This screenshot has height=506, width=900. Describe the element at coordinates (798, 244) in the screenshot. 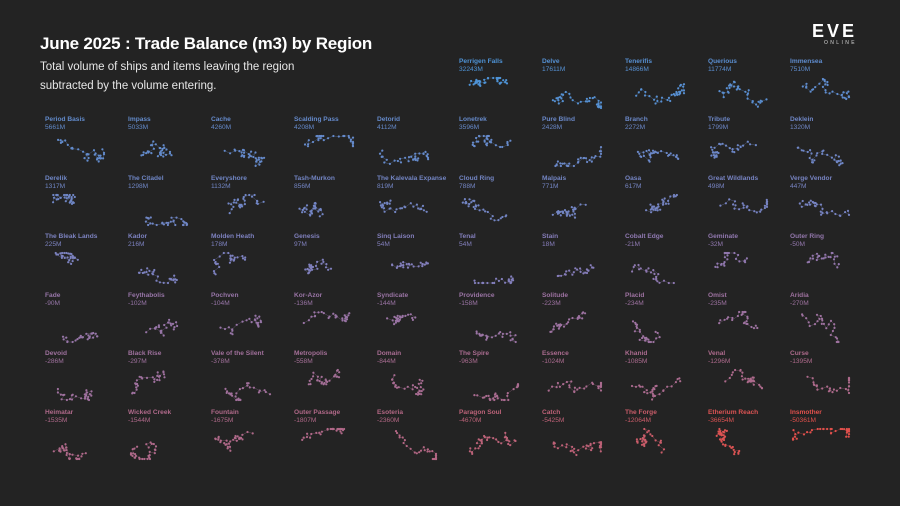

I see `region-value: -50M` at that location.